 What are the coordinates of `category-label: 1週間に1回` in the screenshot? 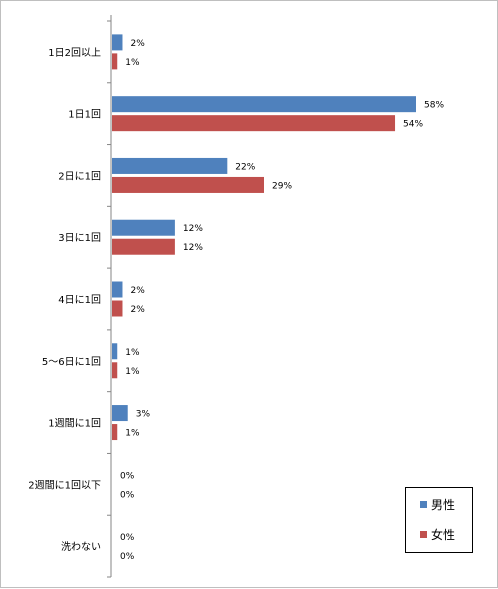 It's located at (74, 424).